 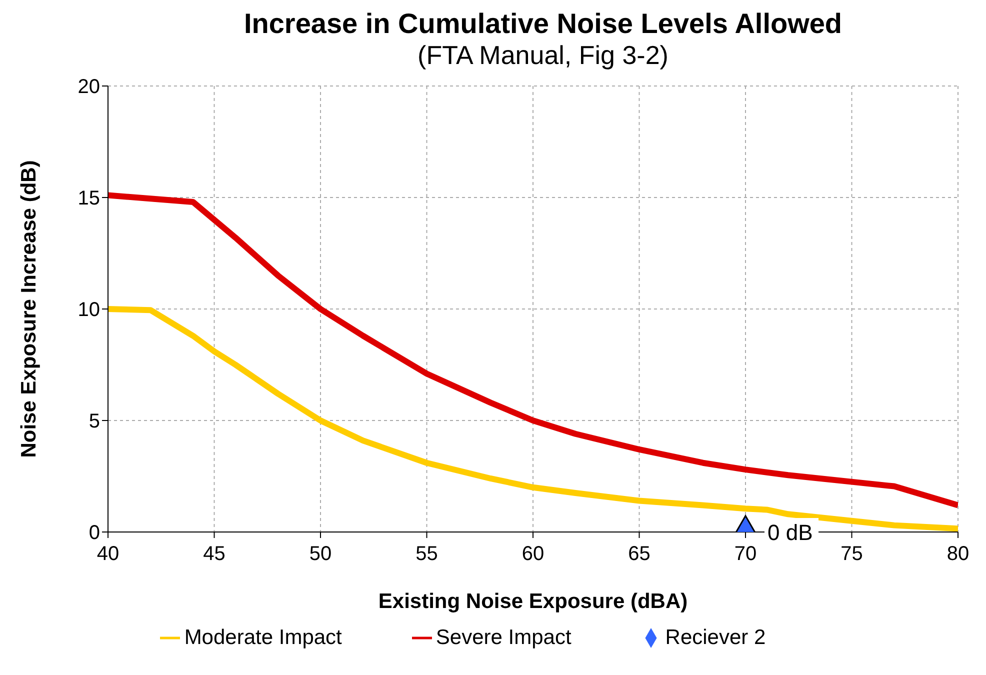 What do you see at coordinates (89, 87) in the screenshot?
I see `y-tick-label: 20` at bounding box center [89, 87].